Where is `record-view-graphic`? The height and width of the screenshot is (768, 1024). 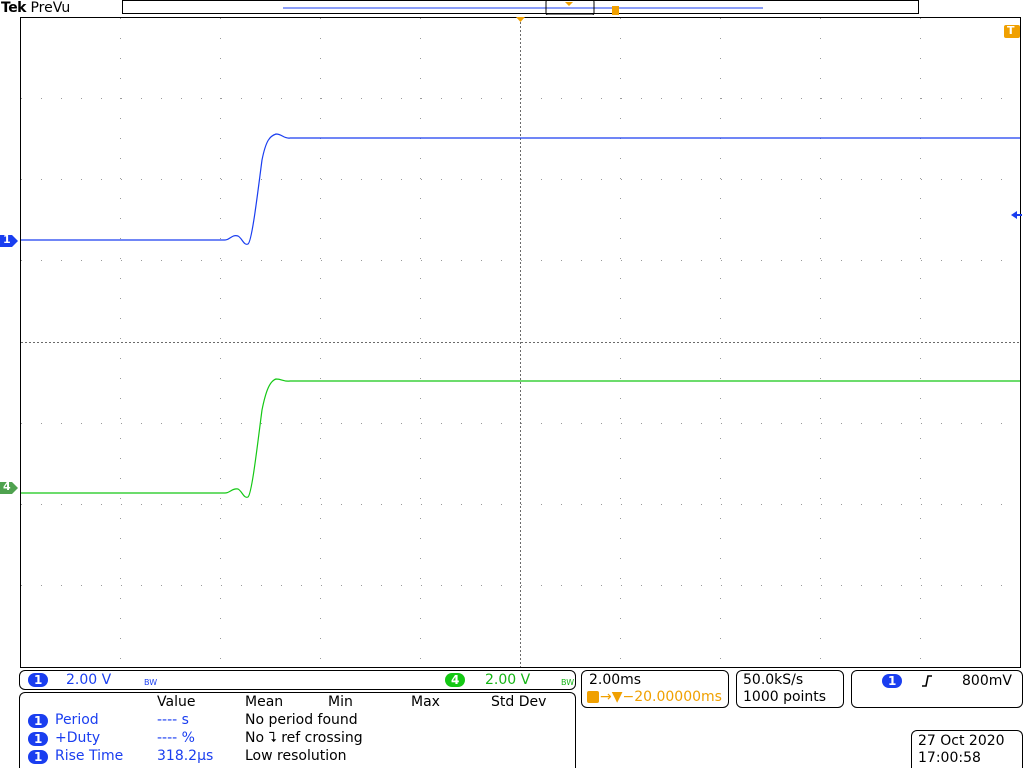
record-view-graphic is located at coordinates (523, 8).